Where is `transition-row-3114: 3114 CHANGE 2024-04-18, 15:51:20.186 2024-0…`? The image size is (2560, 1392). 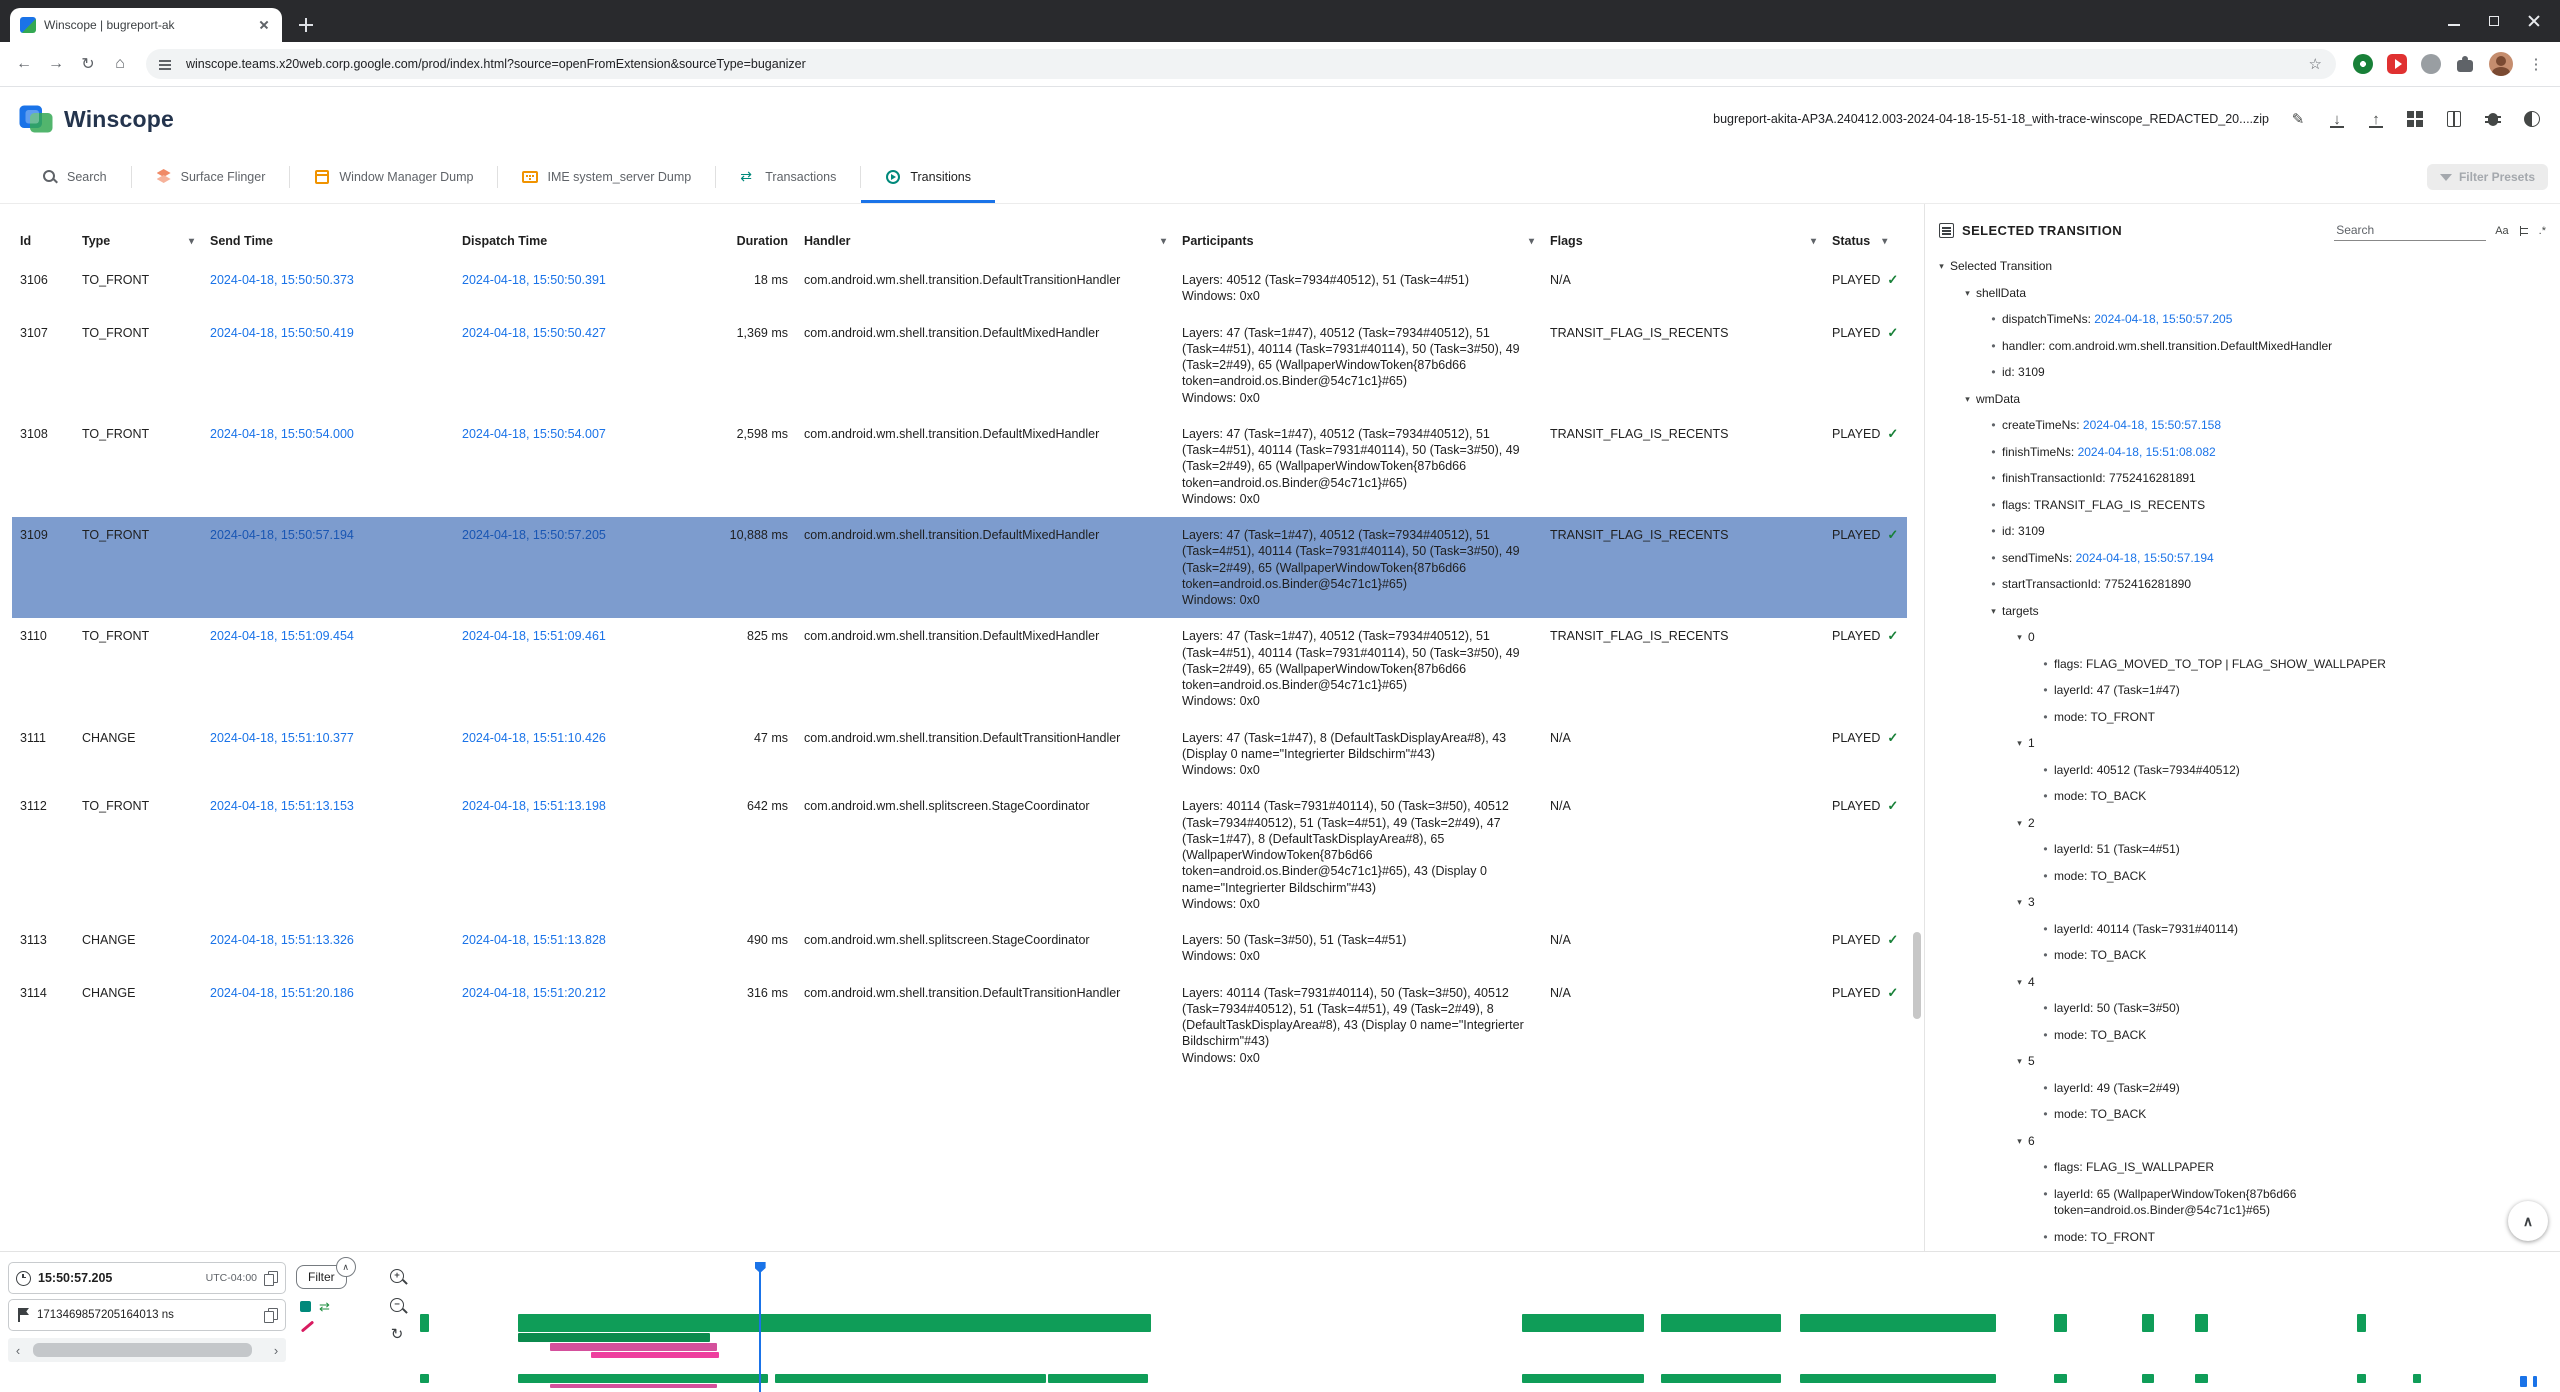 transition-row-3114: 3114 CHANGE 2024-04-18, 15:51:20.186 2024-0… is located at coordinates (959, 1025).